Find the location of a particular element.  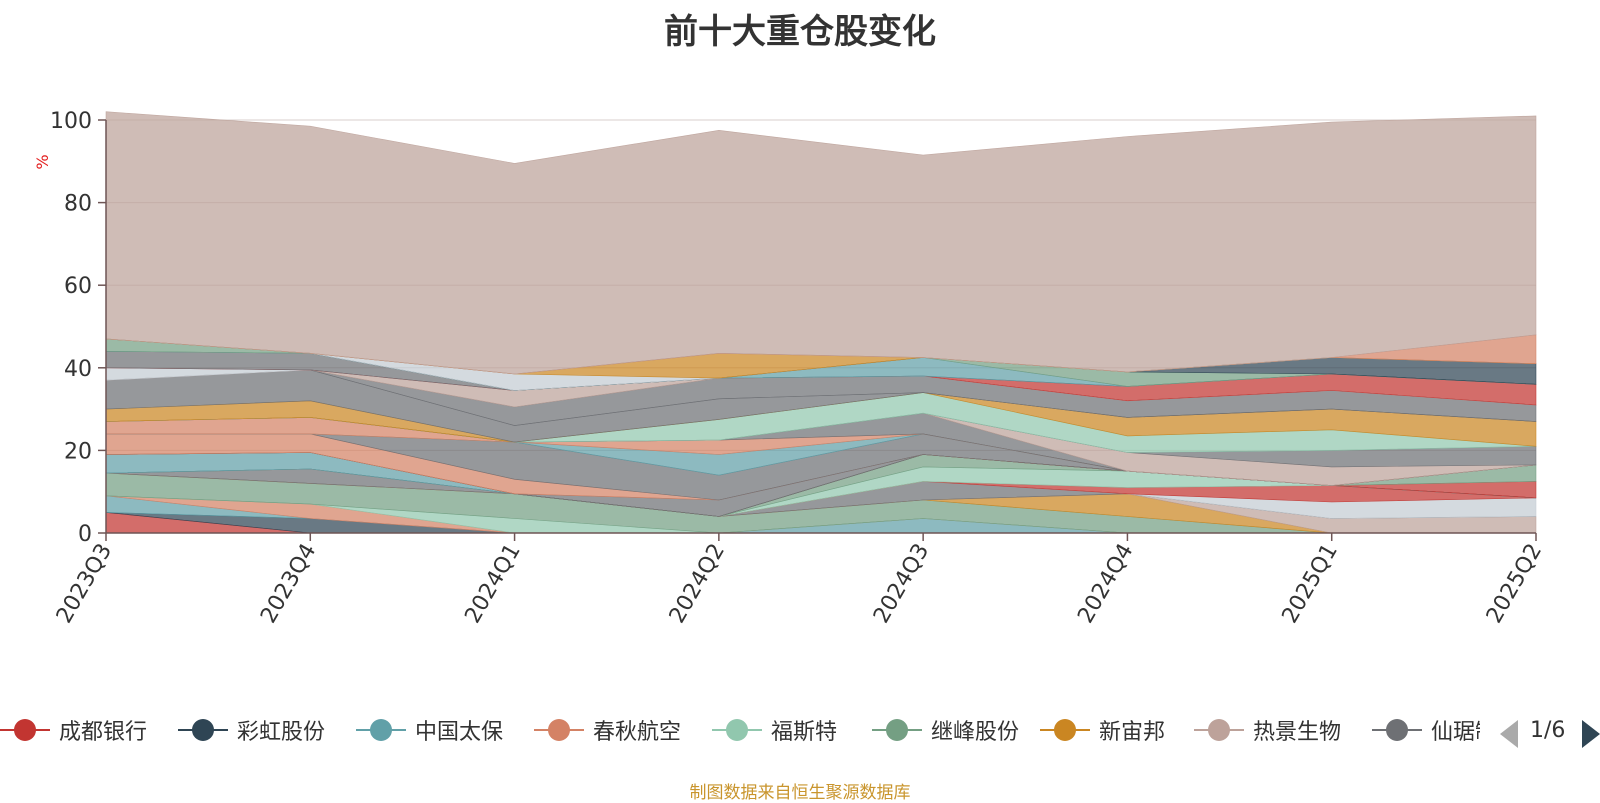

y-tick-label: 100 is located at coordinates (71, 121).